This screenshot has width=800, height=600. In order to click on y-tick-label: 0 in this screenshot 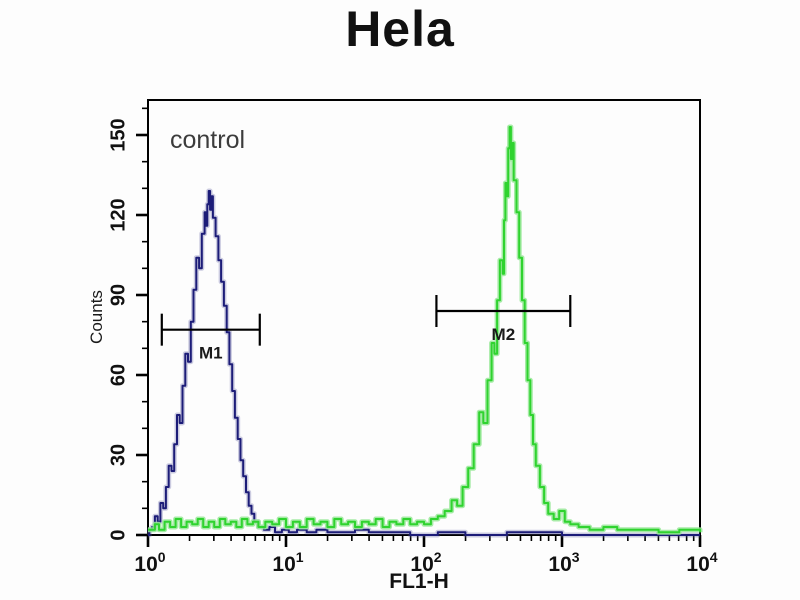, I will do `click(118, 534)`.